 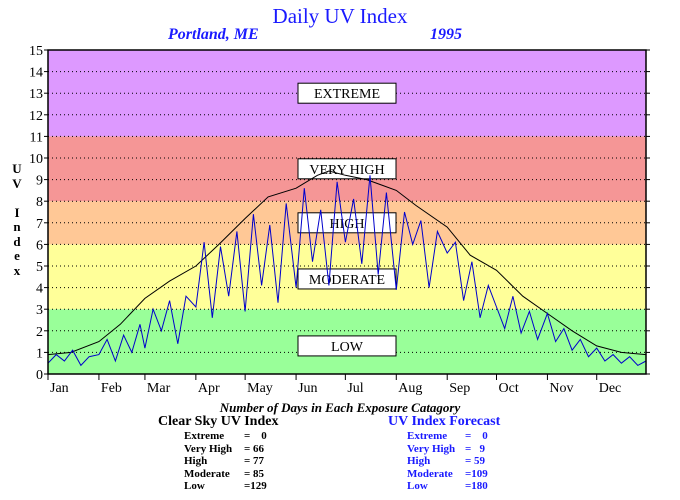 I want to click on x-tick-label: Oct, so click(x=509, y=388).